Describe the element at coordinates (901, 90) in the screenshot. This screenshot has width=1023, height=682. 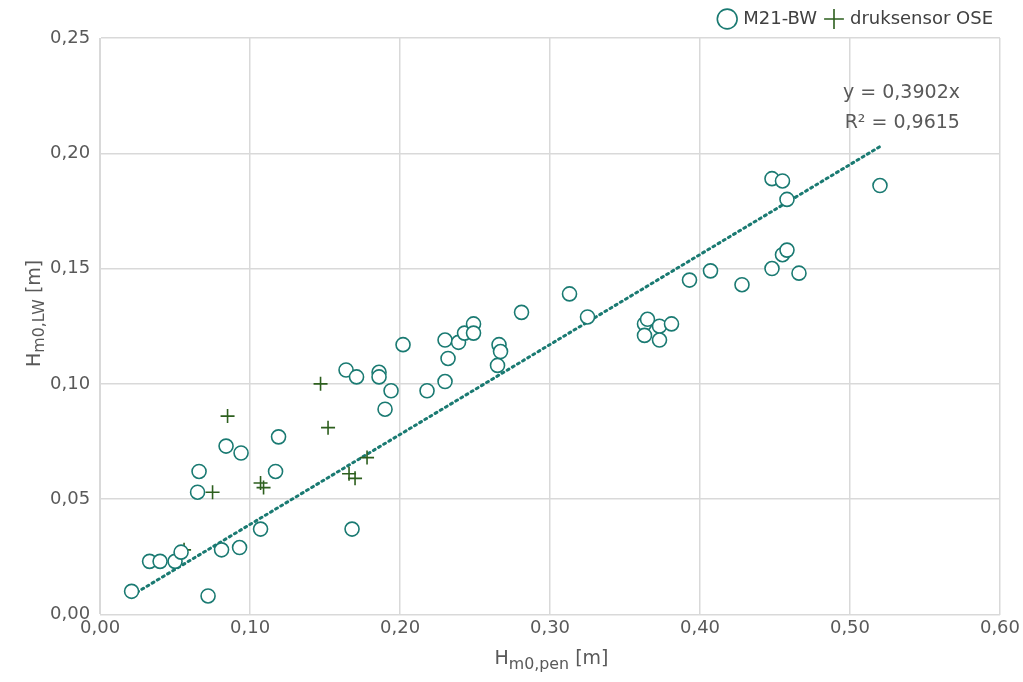
I see `annotation: y = 0,3902x` at that location.